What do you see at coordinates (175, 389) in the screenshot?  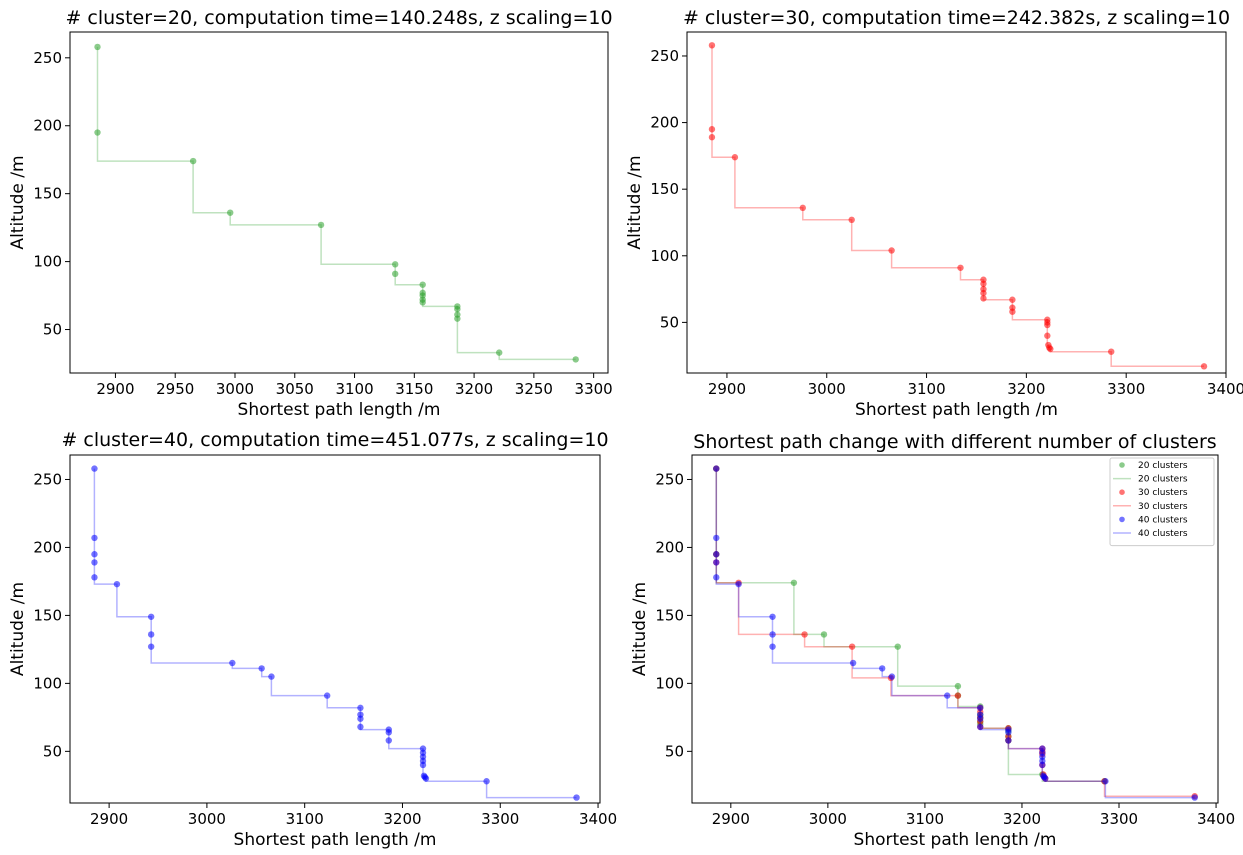 I see `x-tick-label: 2950` at bounding box center [175, 389].